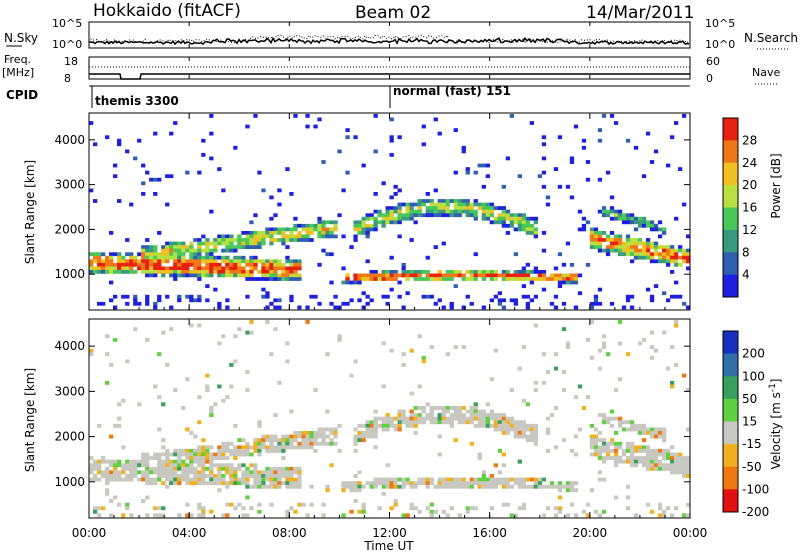 Image resolution: width=800 pixels, height=554 pixels. What do you see at coordinates (69, 346) in the screenshot?
I see `y-tick-label: 4000` at bounding box center [69, 346].